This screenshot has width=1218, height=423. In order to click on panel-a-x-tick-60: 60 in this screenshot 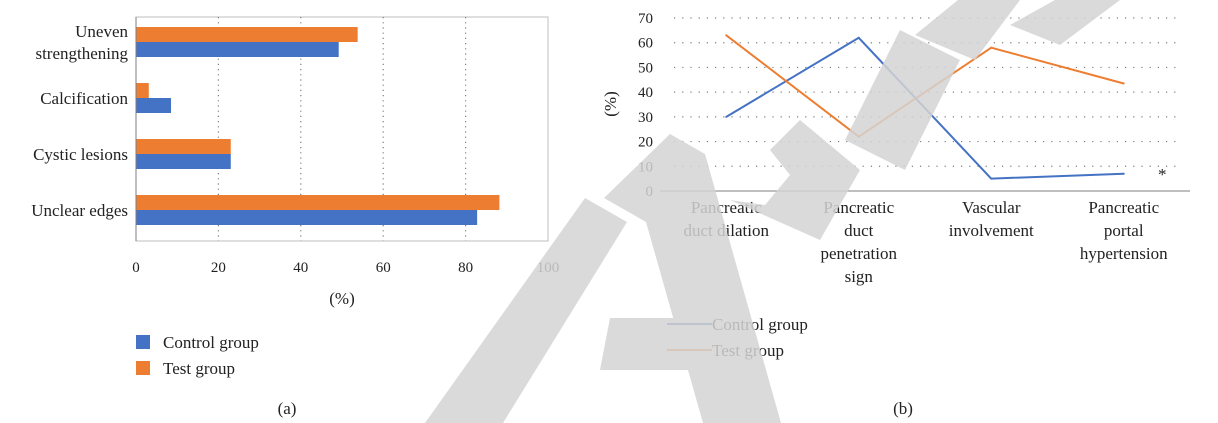, I will do `click(383, 268)`.